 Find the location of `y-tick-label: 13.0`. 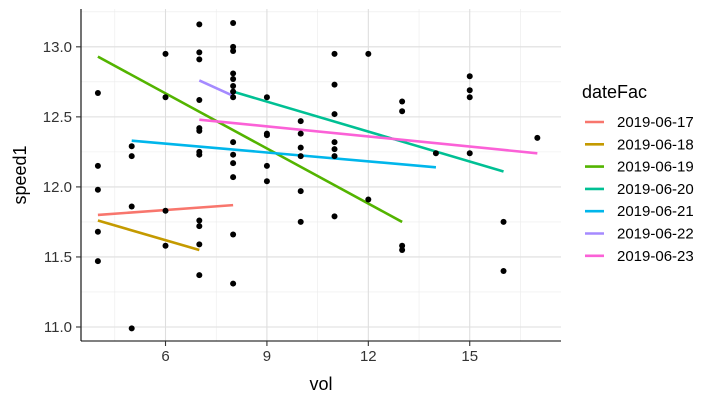

y-tick-label: 13.0 is located at coordinates (57, 47).